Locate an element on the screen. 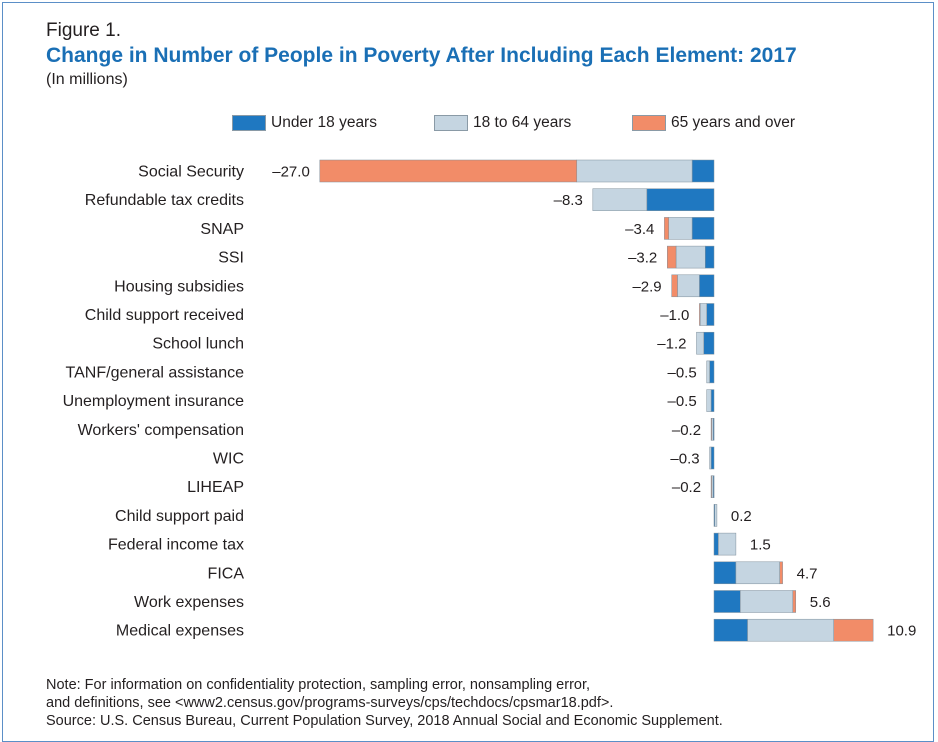 Image resolution: width=938 pixels, height=742 pixels. data-label: –8.3 is located at coordinates (568, 200).